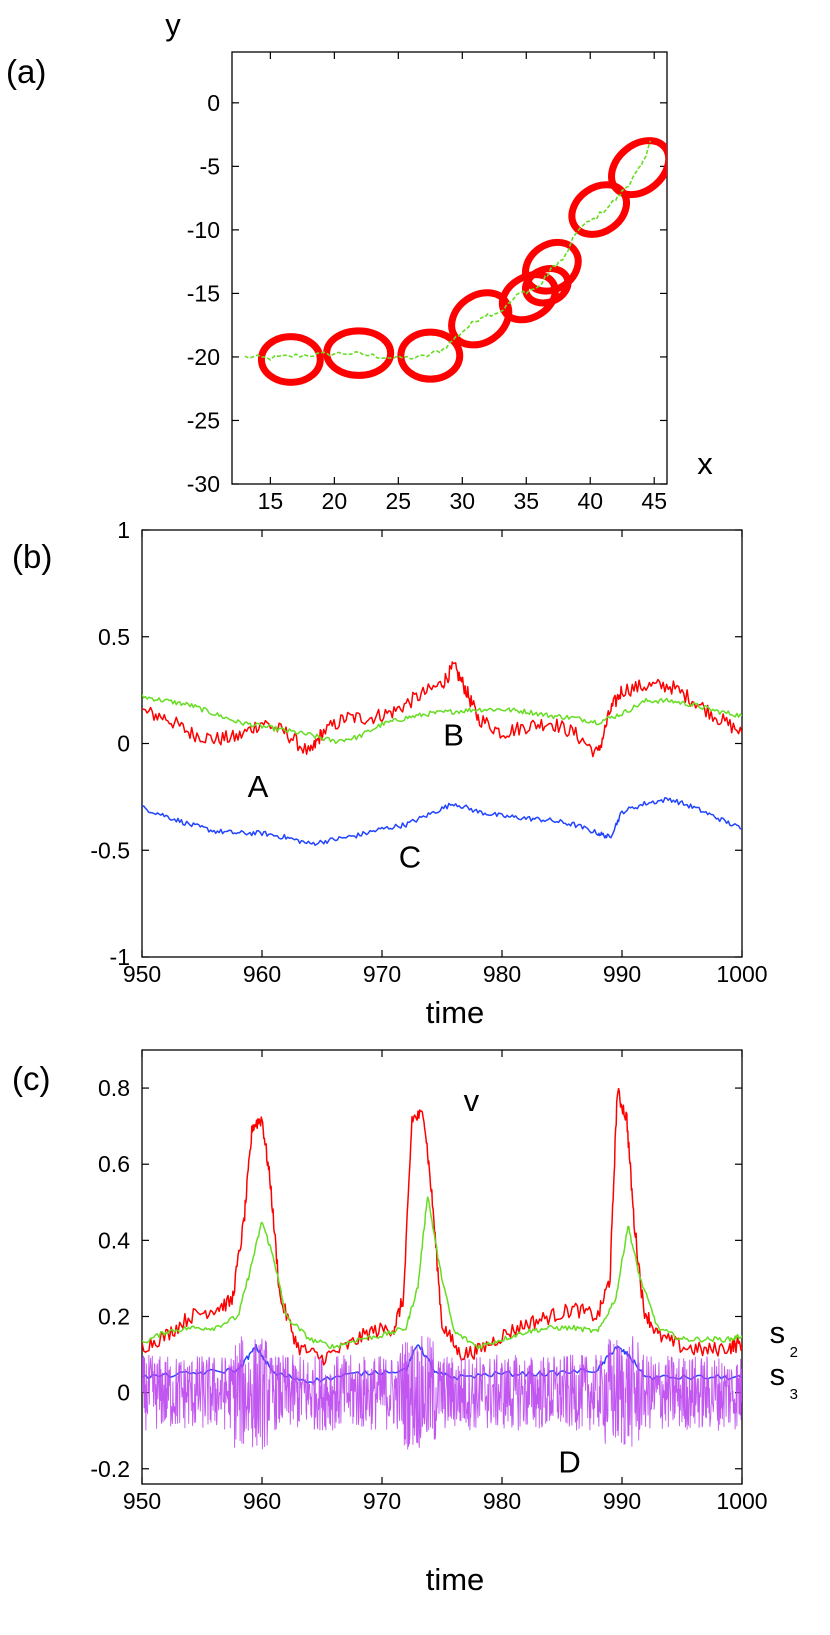 The image size is (830, 1635). I want to click on series-trajectory-line, so click(448, 250).